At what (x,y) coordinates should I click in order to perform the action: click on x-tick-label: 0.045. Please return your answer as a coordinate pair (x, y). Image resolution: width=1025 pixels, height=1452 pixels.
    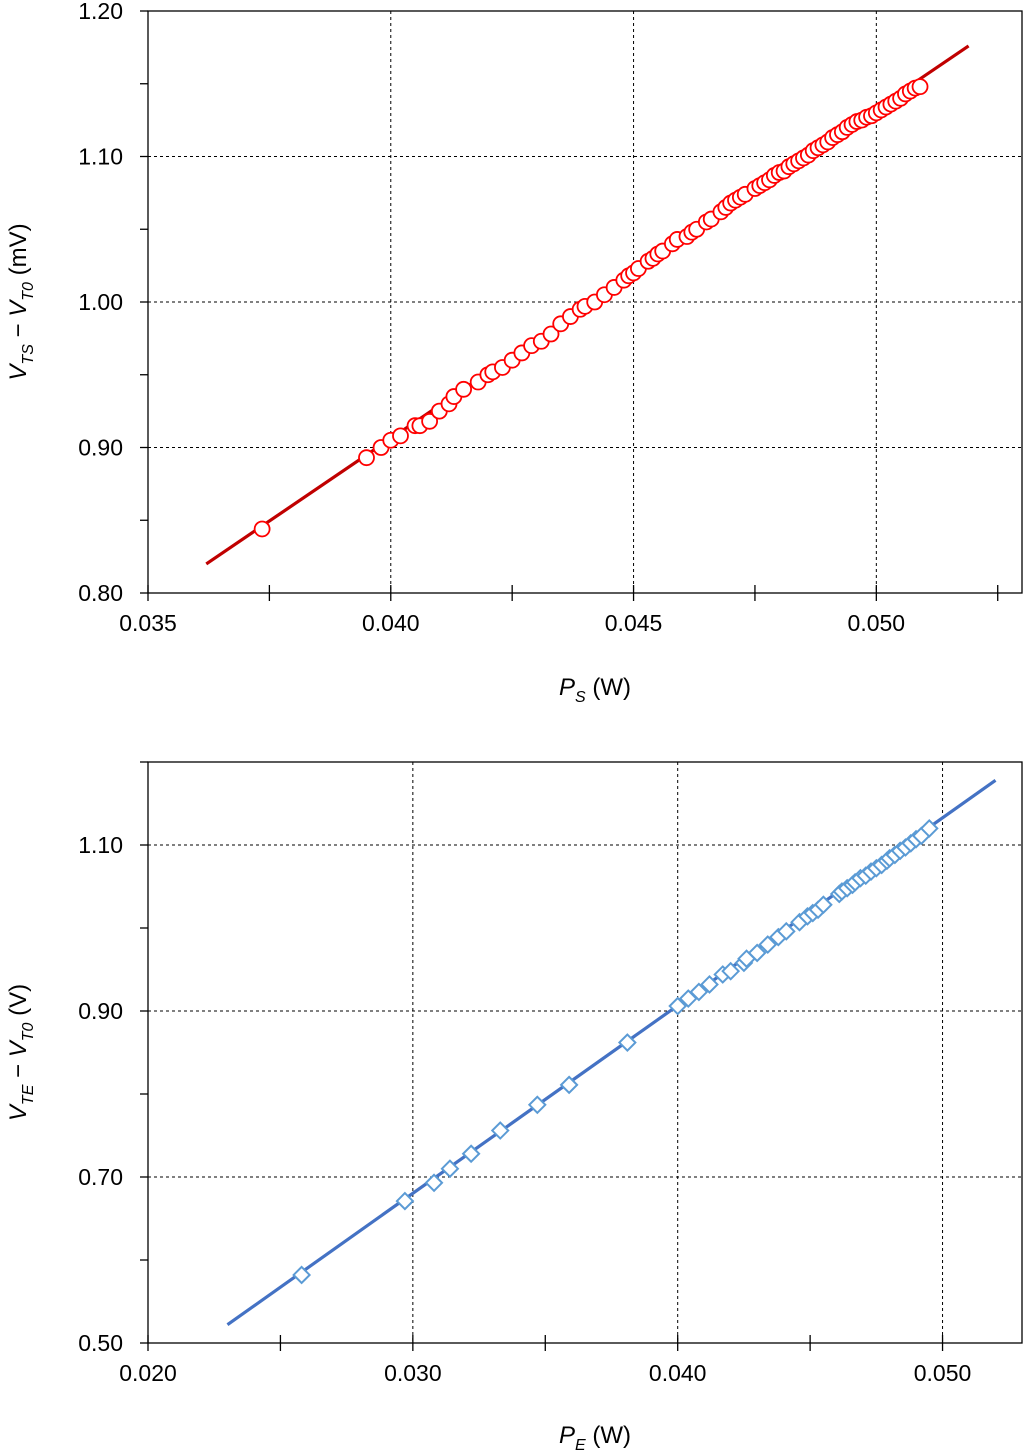
    Looking at the image, I should click on (634, 623).